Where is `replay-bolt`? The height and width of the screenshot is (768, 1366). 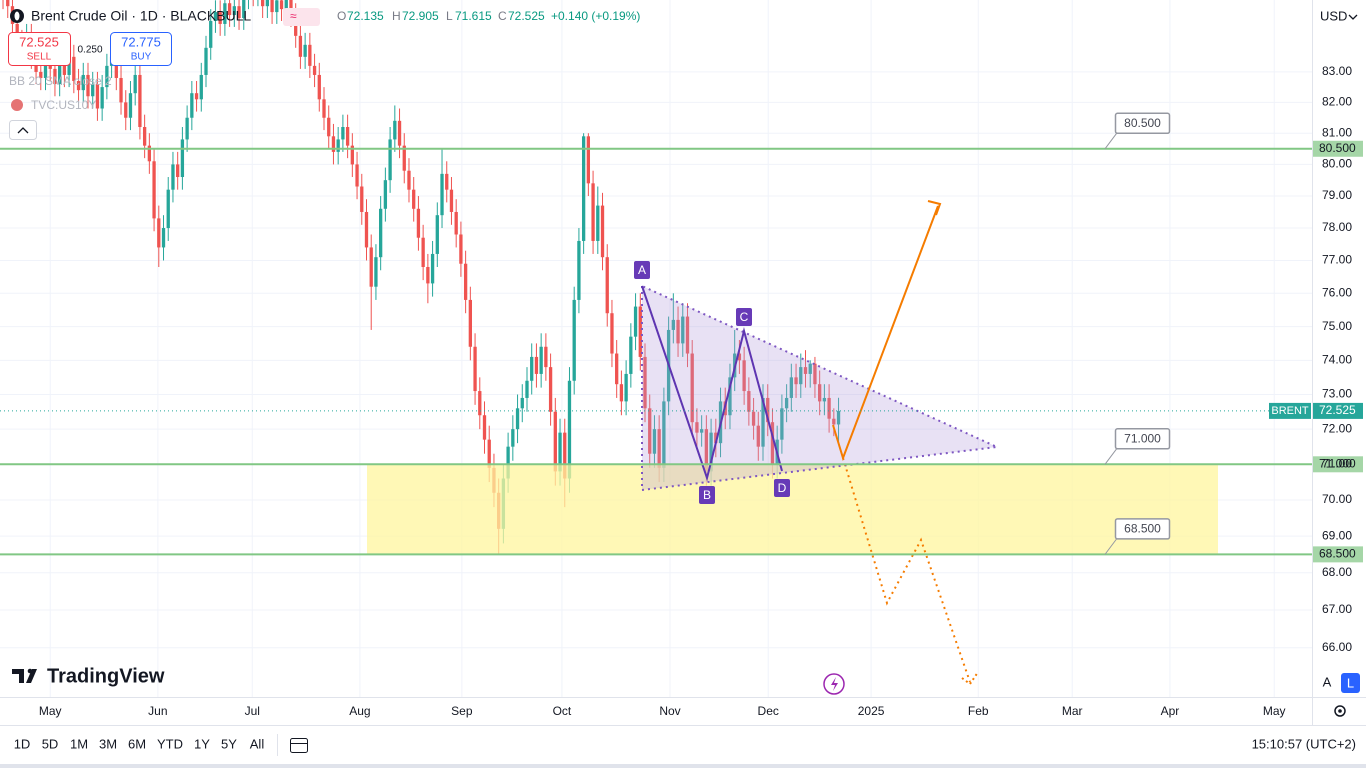
replay-bolt is located at coordinates (834, 684).